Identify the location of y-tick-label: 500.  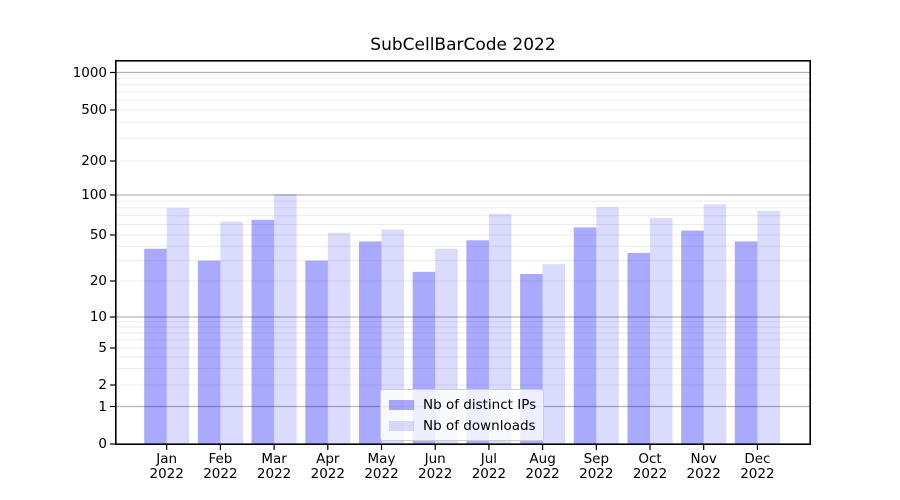
(94, 110).